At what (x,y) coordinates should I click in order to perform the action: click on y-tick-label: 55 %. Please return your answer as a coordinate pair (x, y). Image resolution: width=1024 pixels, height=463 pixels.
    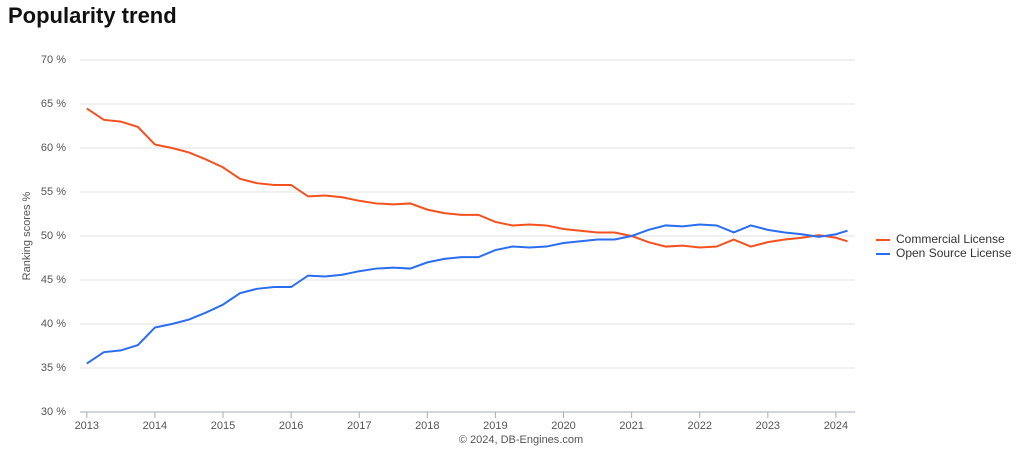
    Looking at the image, I should click on (53, 192).